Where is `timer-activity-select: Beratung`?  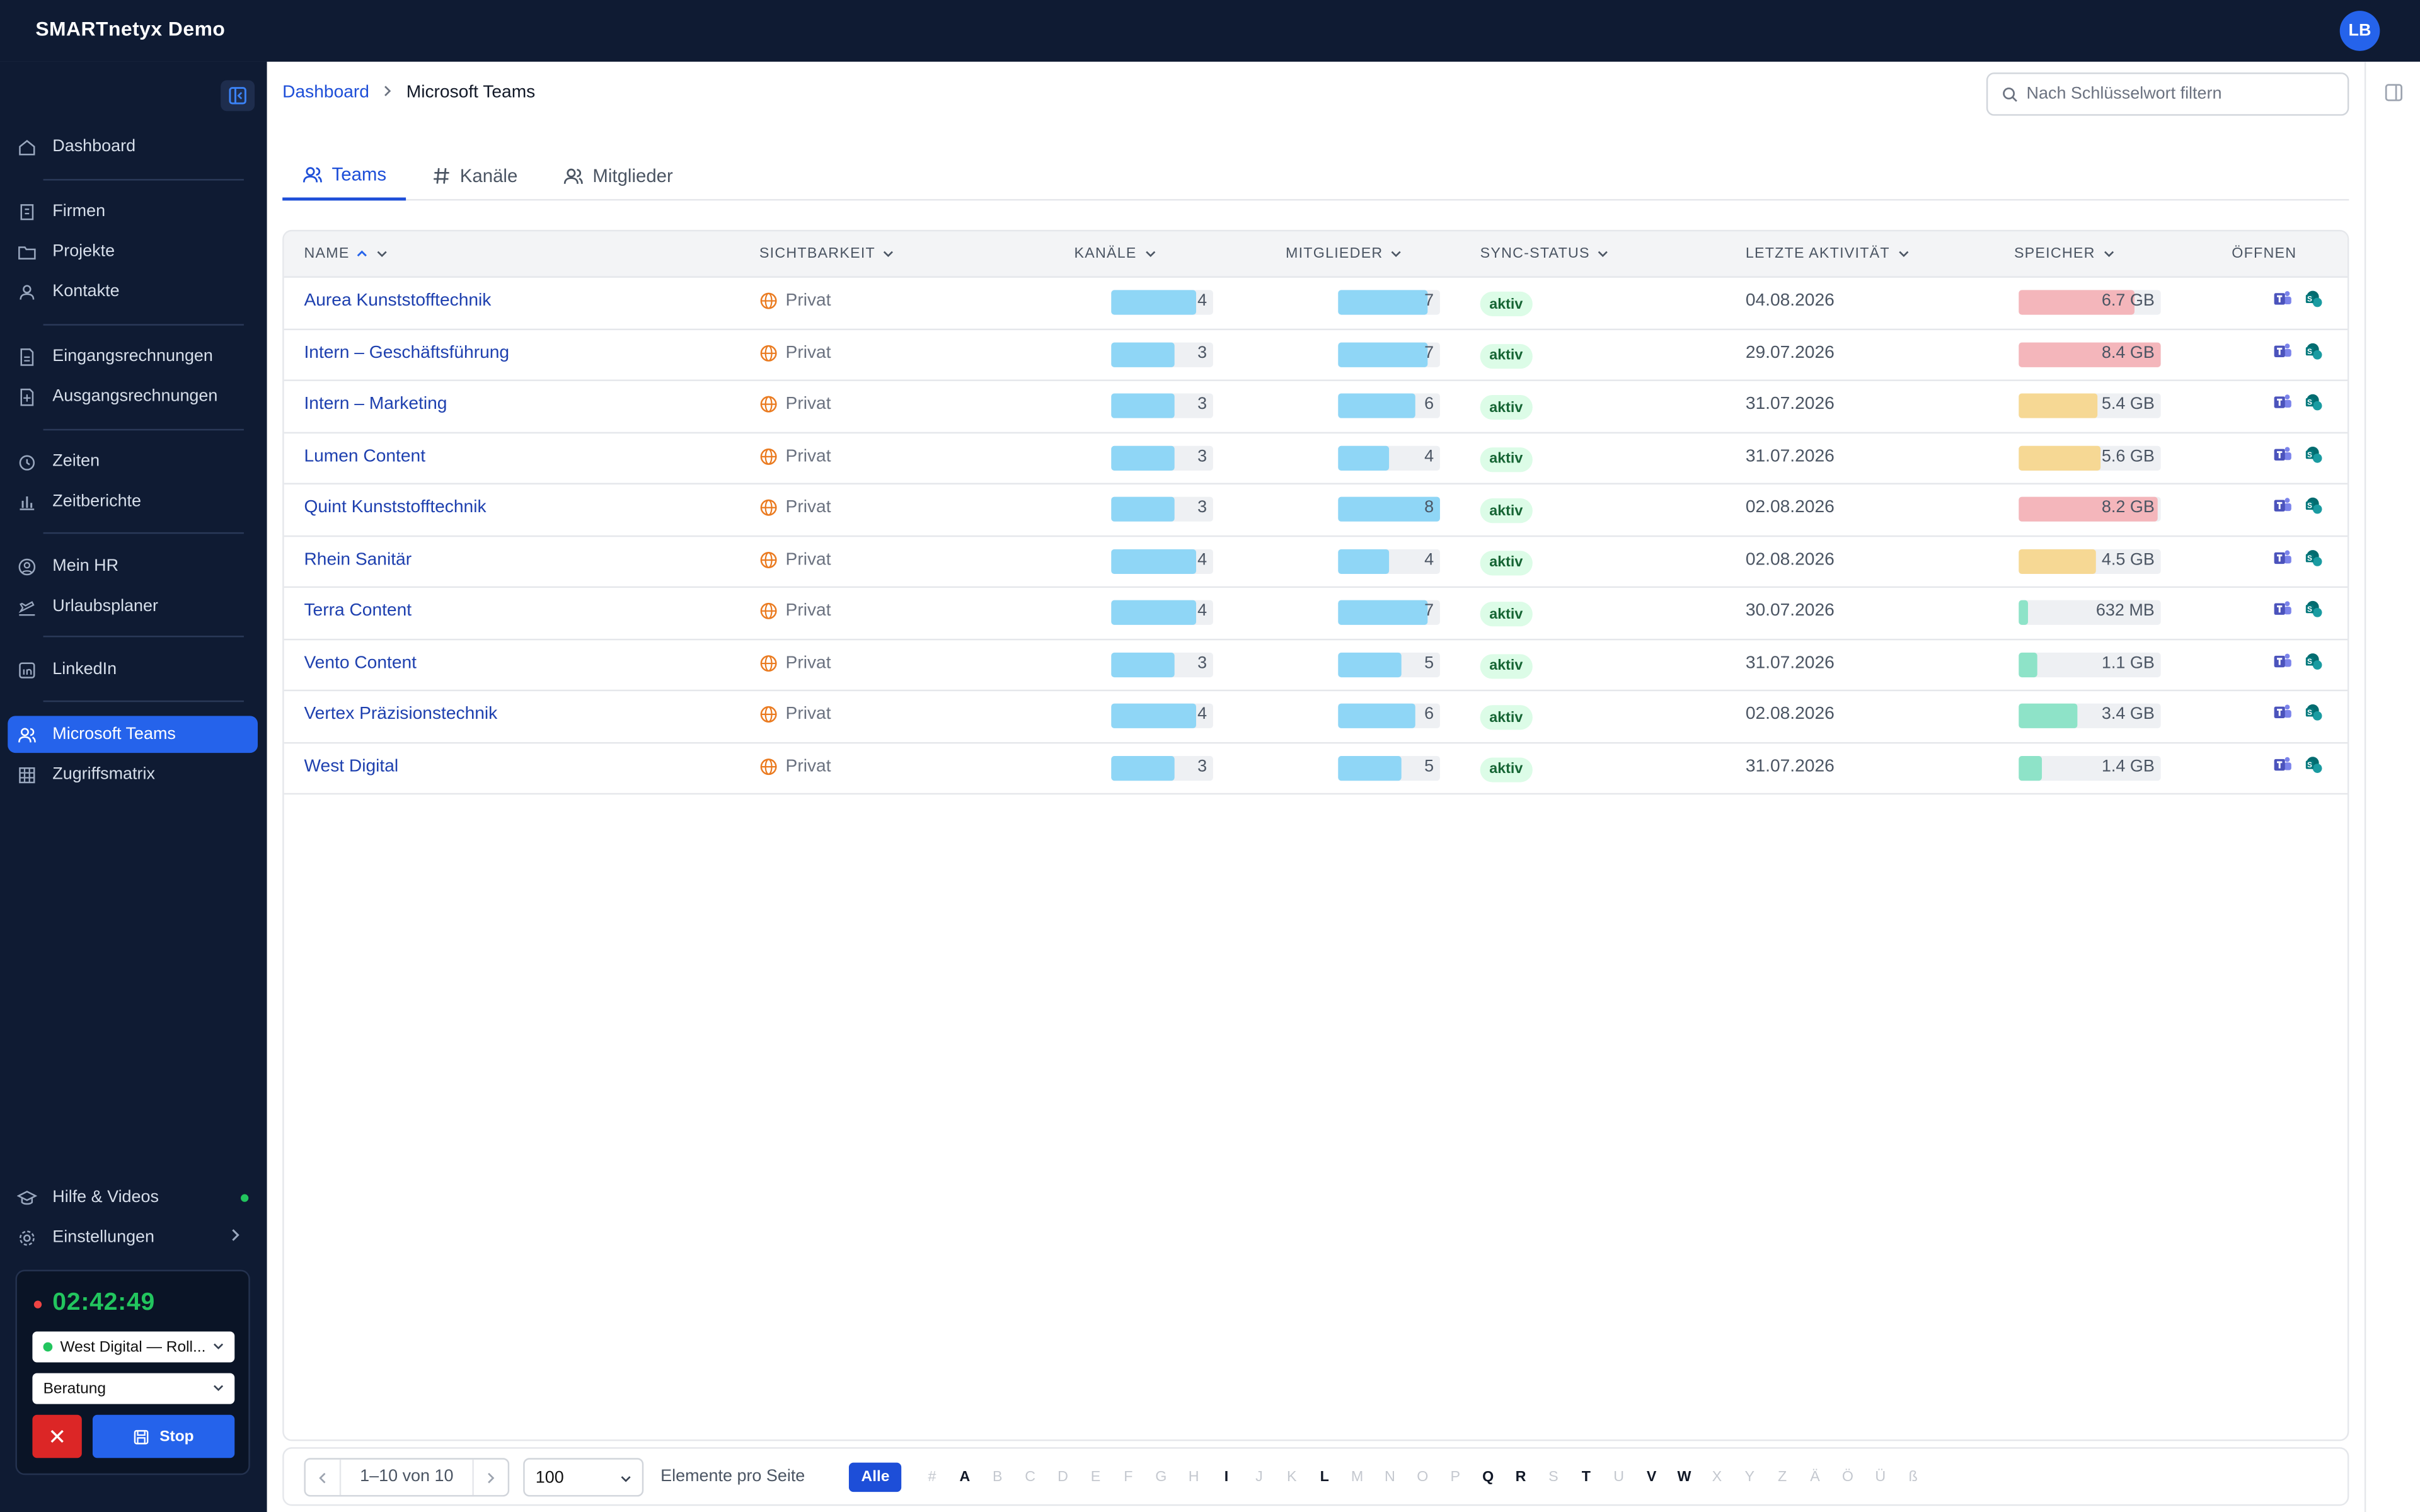
timer-activity-select: Beratung is located at coordinates (133, 1388).